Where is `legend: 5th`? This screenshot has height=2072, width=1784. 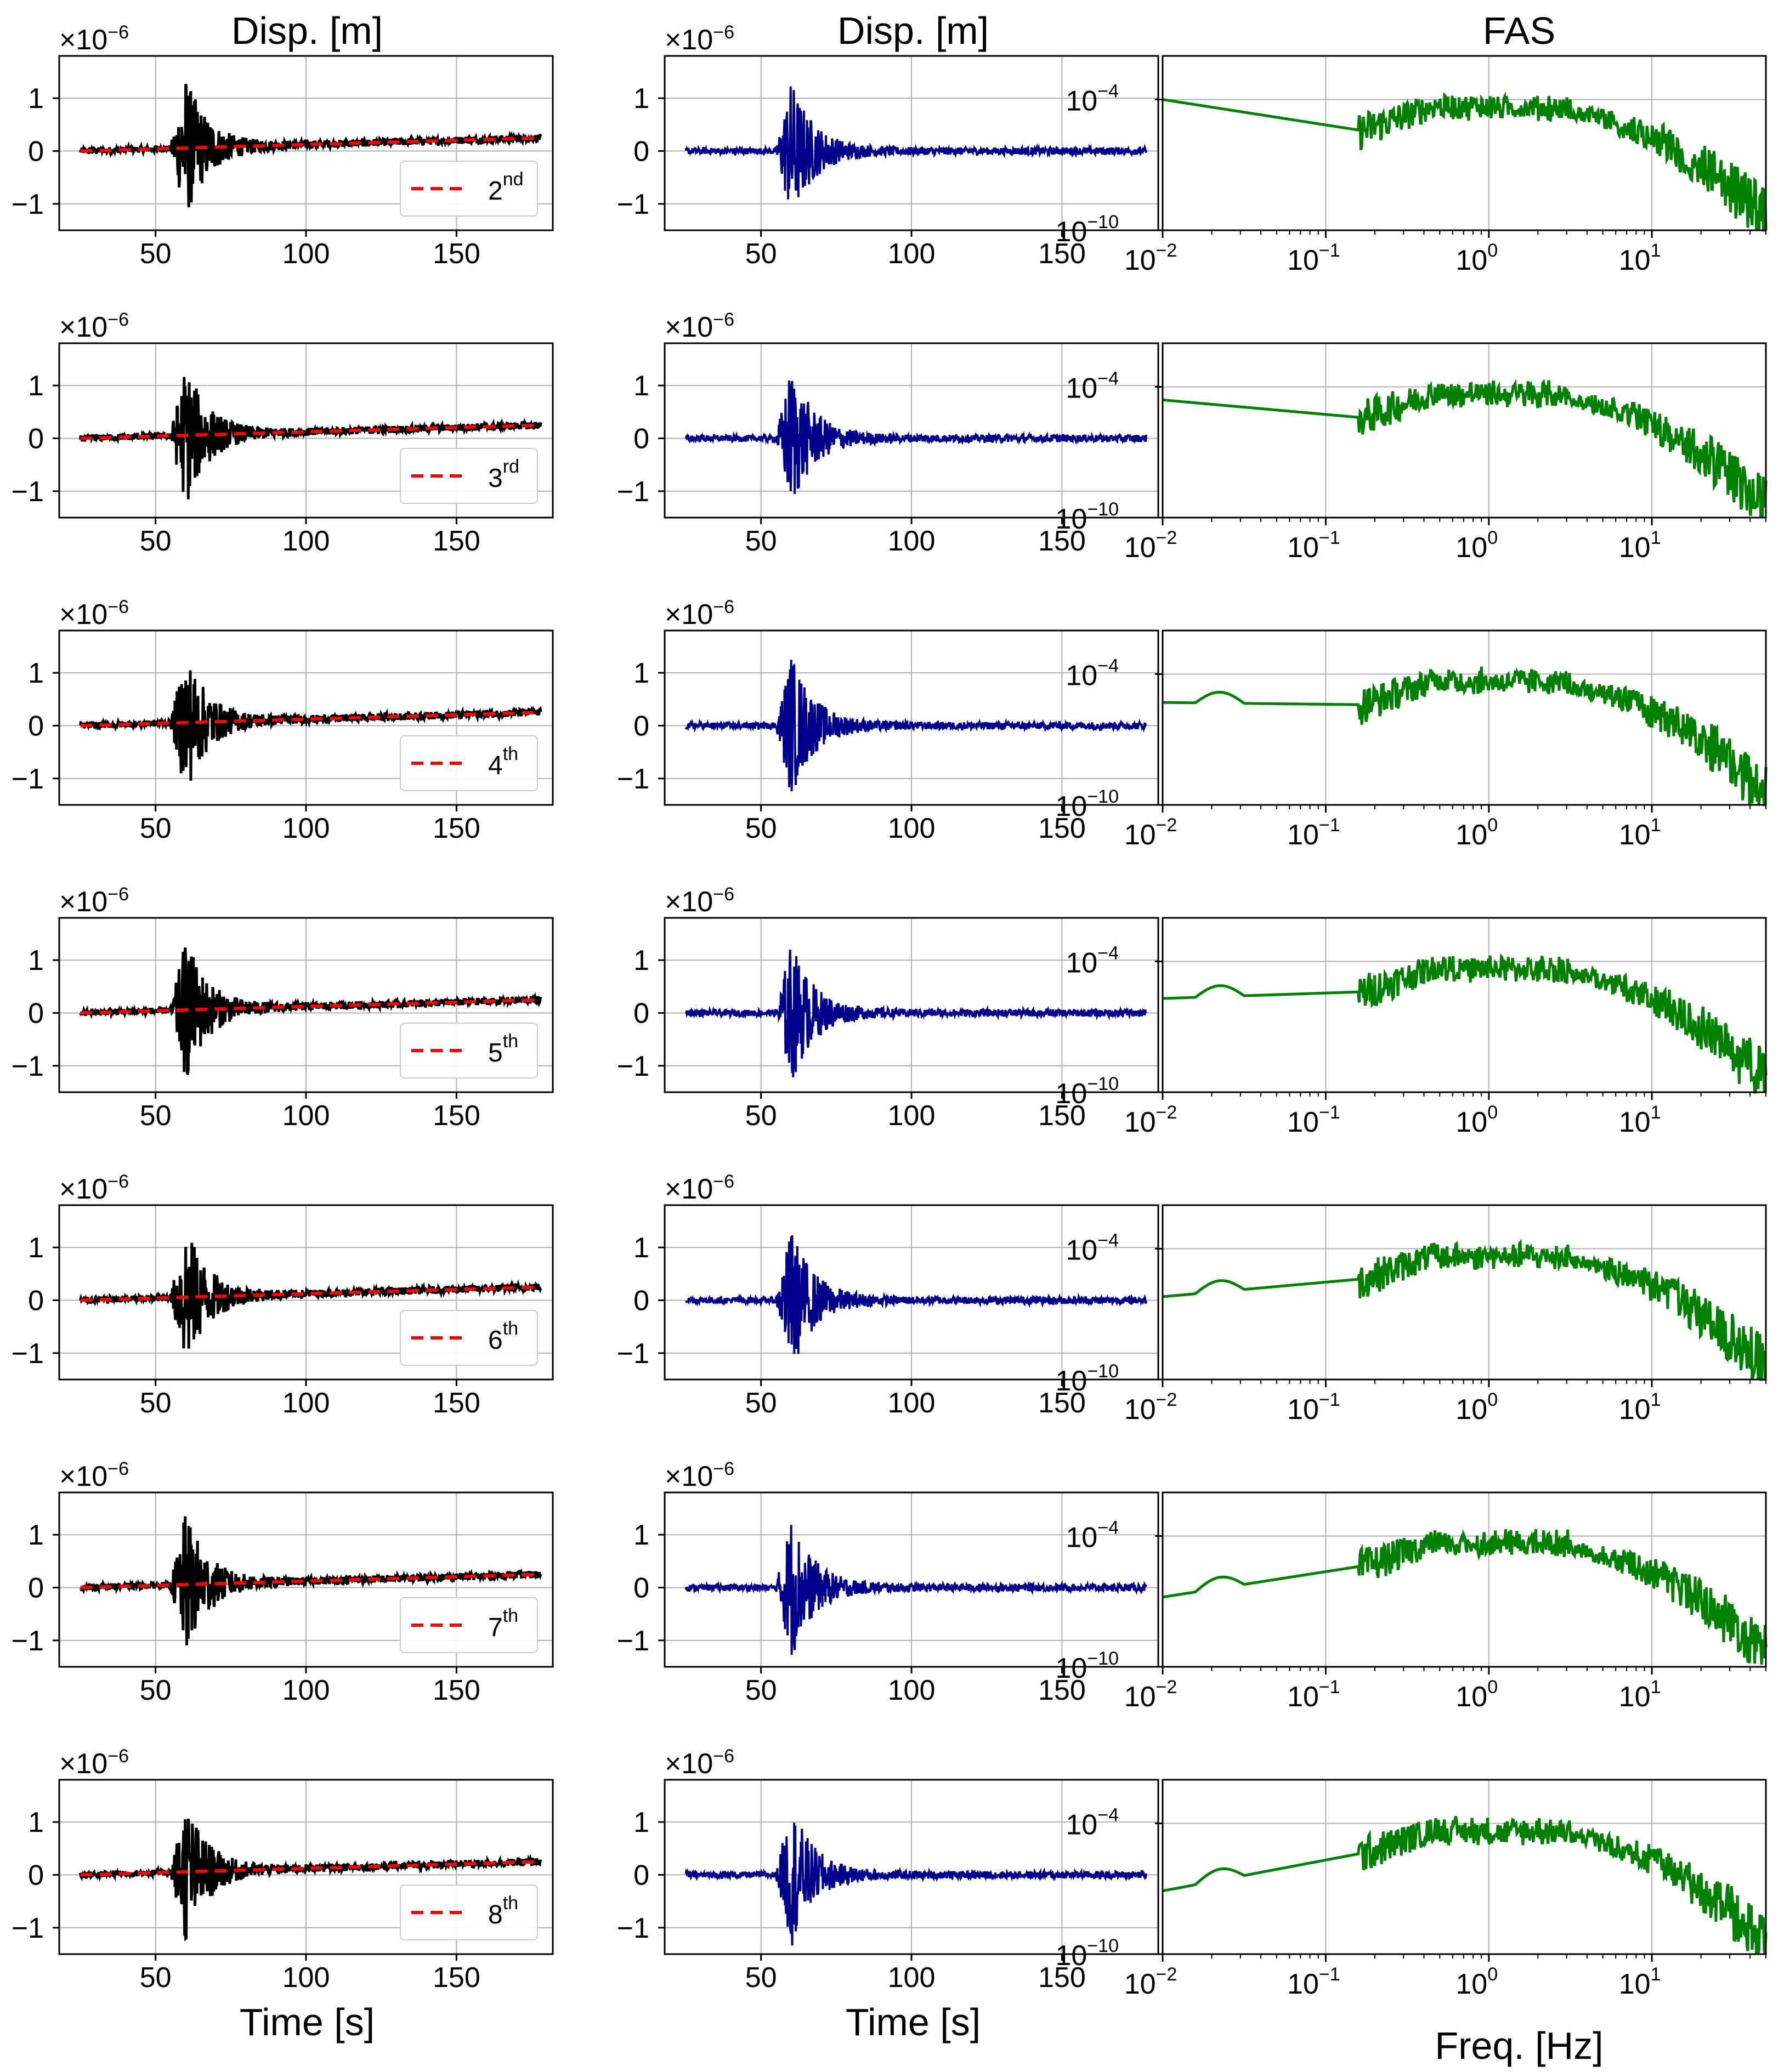
legend: 5th is located at coordinates (469, 1050).